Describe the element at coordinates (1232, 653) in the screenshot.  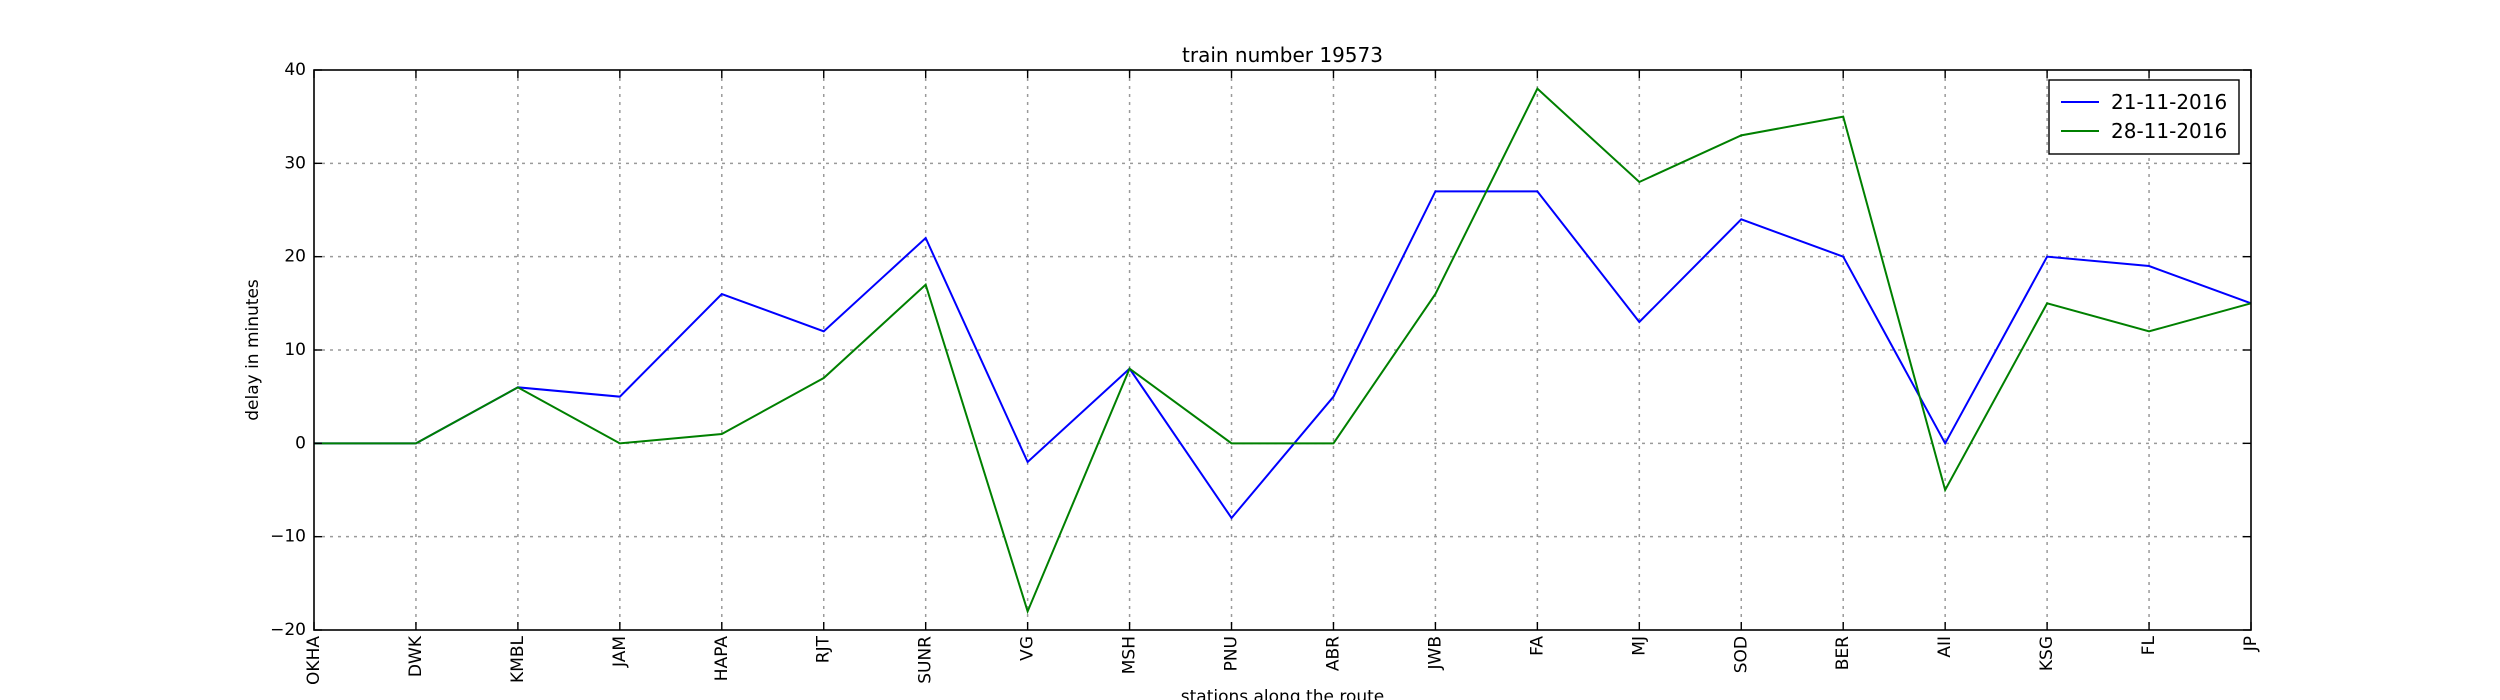
I see `x-tick-label: PNU` at that location.